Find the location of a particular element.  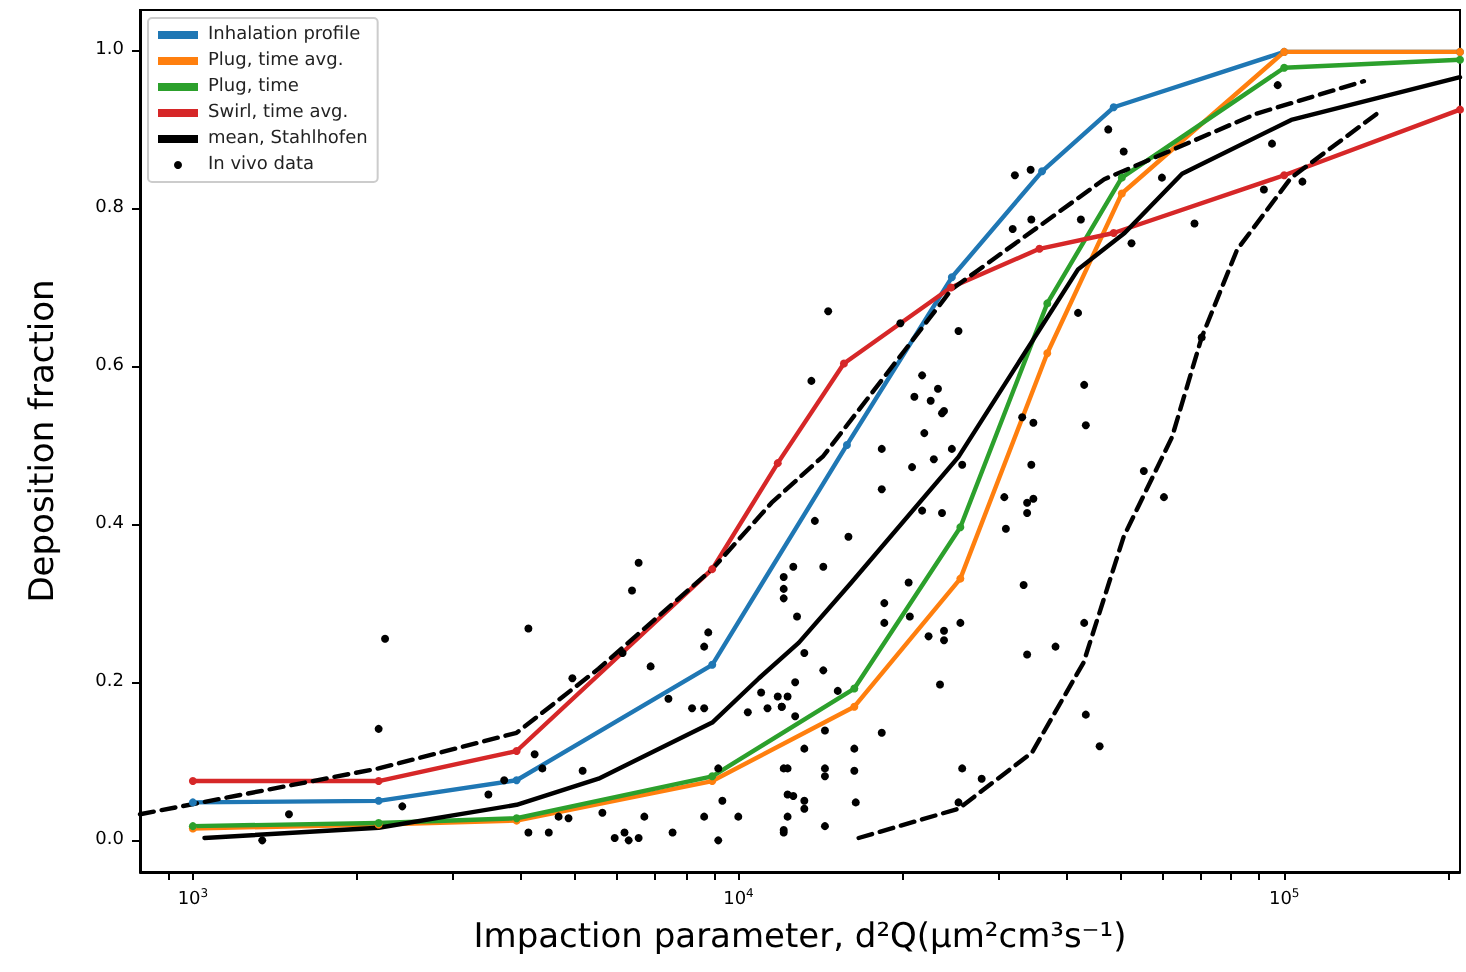

legend-label: mean, Stahlhofen is located at coordinates (288, 139).